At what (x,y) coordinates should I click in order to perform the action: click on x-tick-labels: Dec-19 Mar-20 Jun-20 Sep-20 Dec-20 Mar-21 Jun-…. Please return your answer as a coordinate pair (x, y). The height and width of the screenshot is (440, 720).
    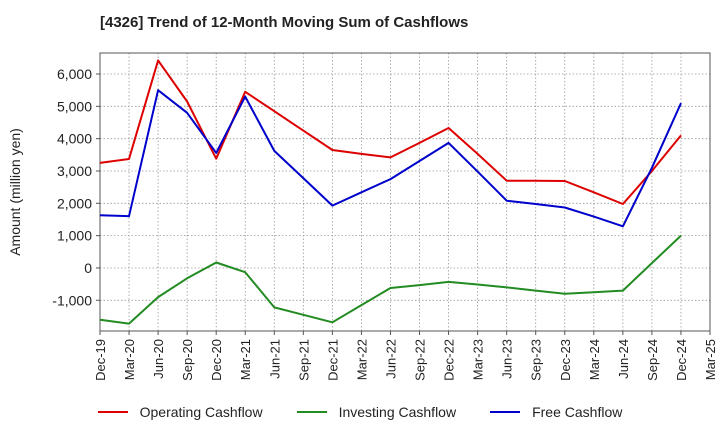
    Looking at the image, I should click on (405, 356).